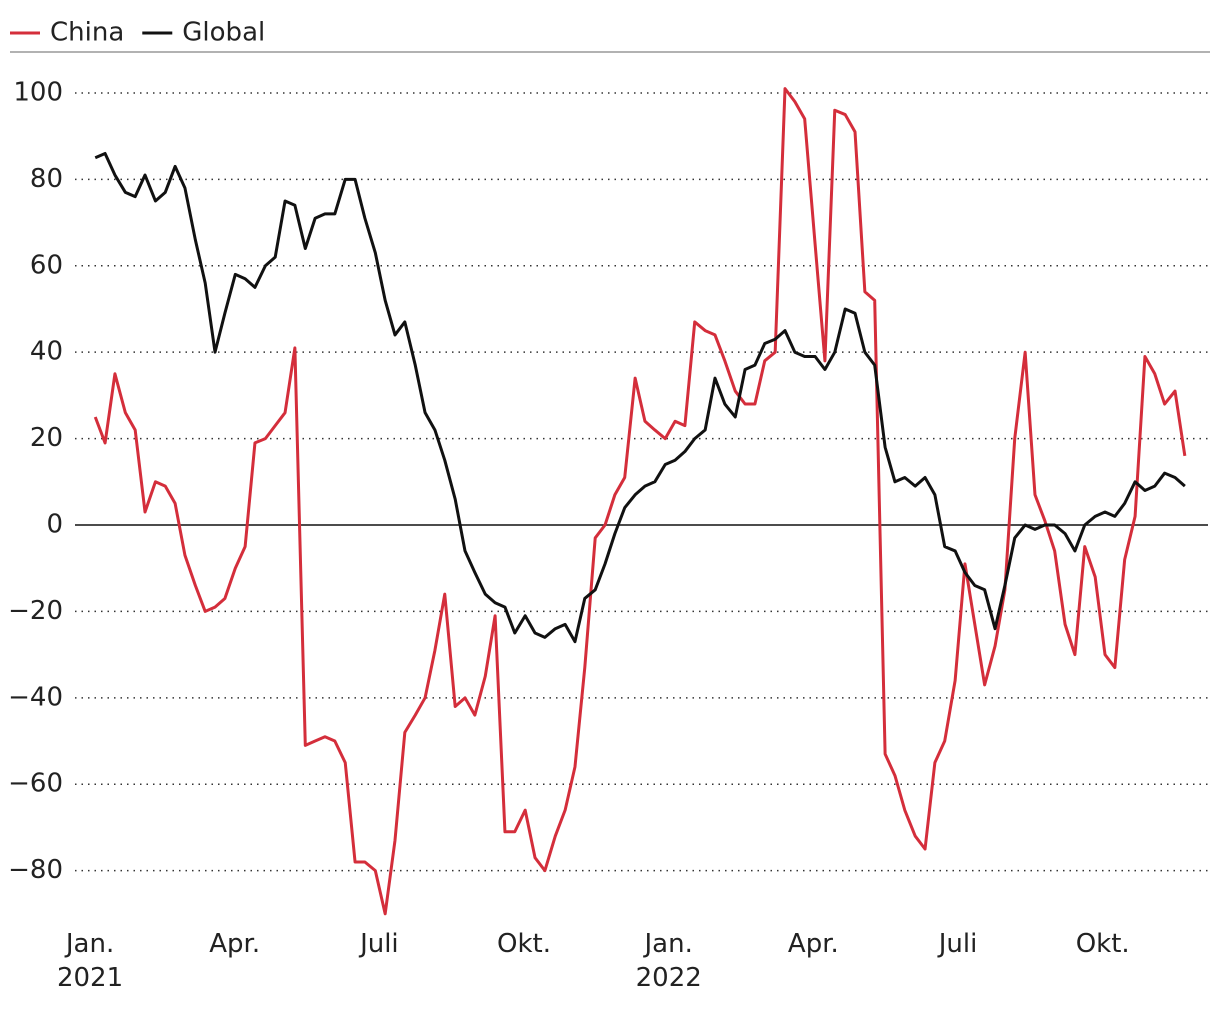  I want to click on legend-label: Global, so click(223, 33).